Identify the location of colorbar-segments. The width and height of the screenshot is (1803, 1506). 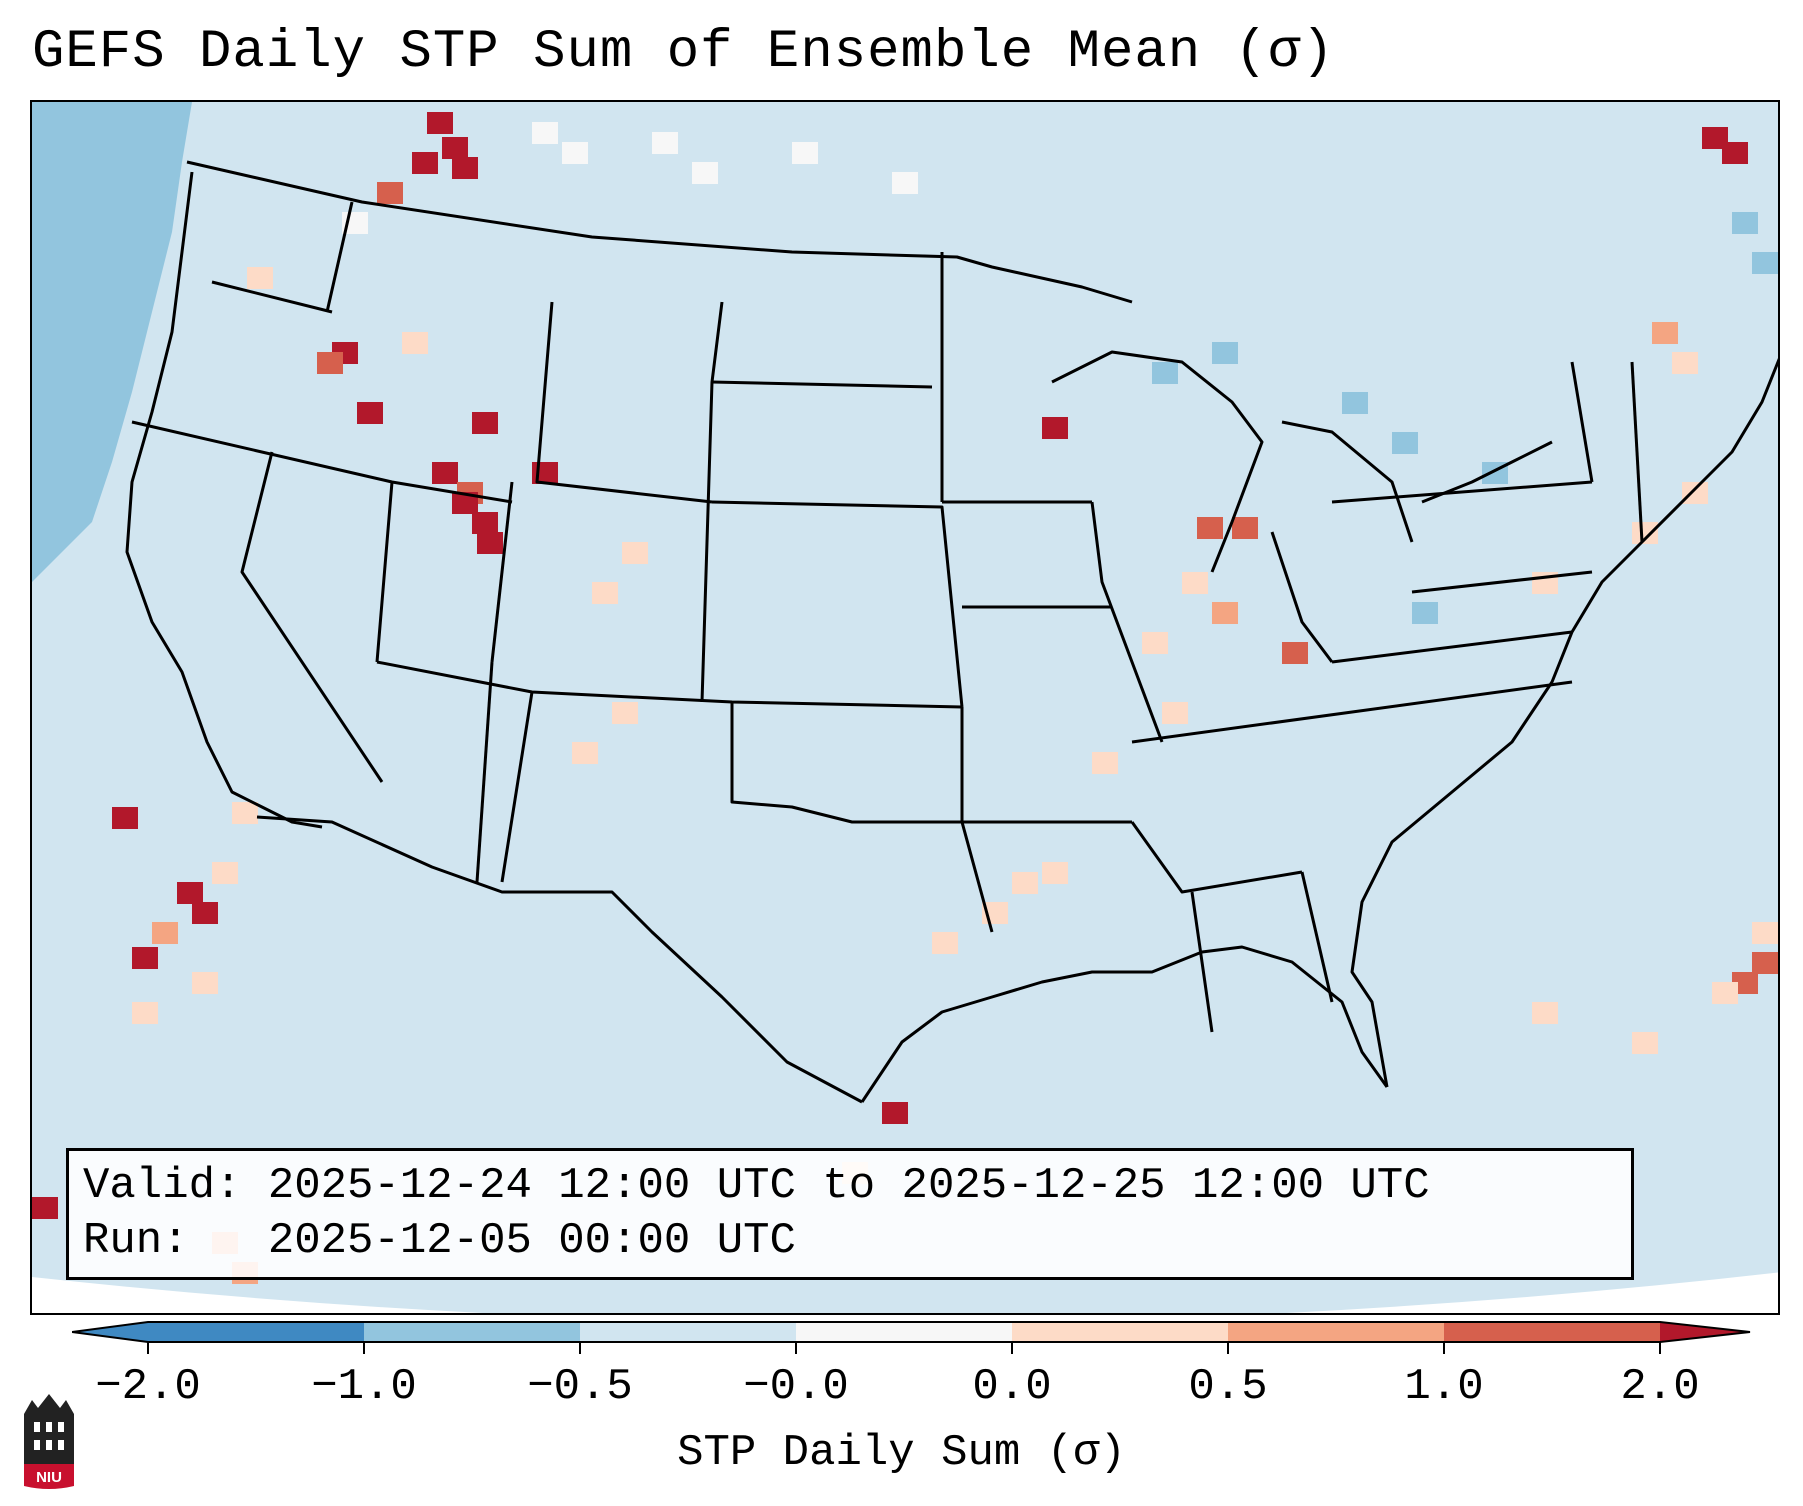
(911, 1332).